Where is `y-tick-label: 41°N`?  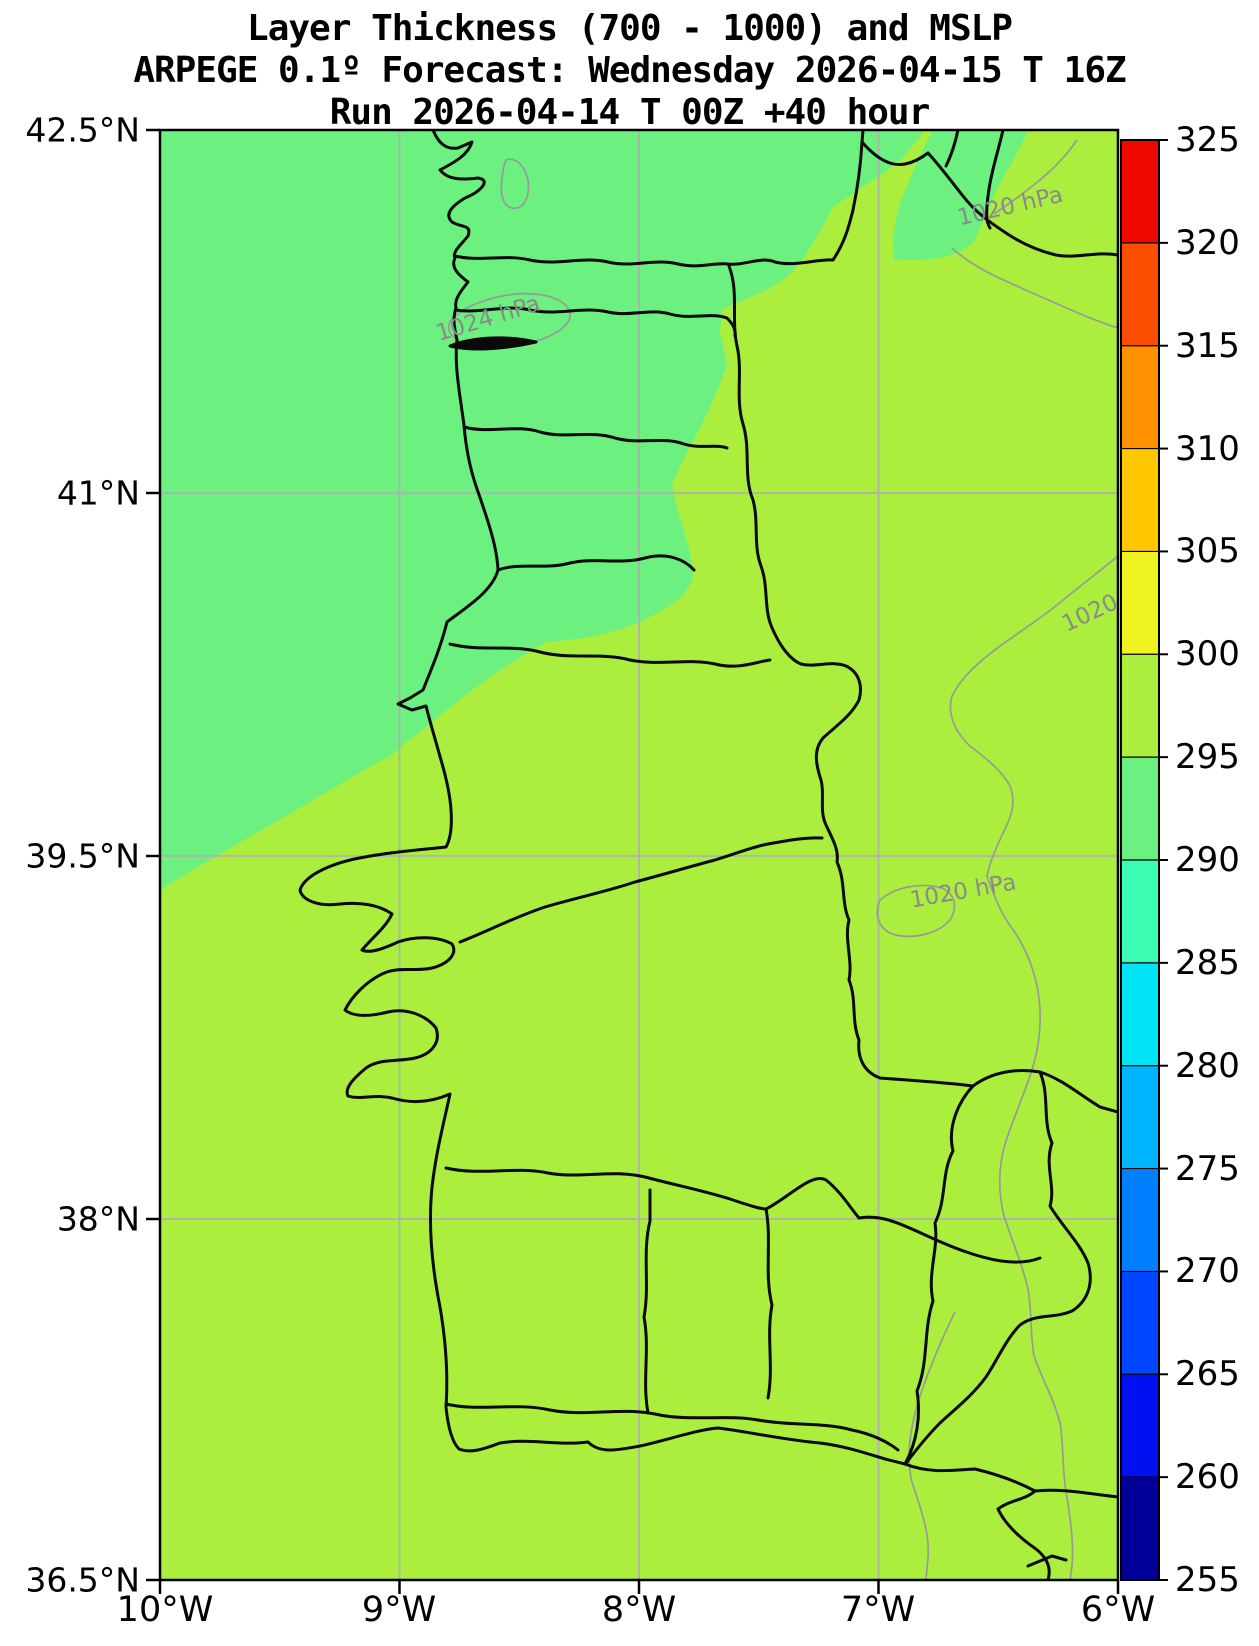
y-tick-label: 41°N is located at coordinates (98, 493).